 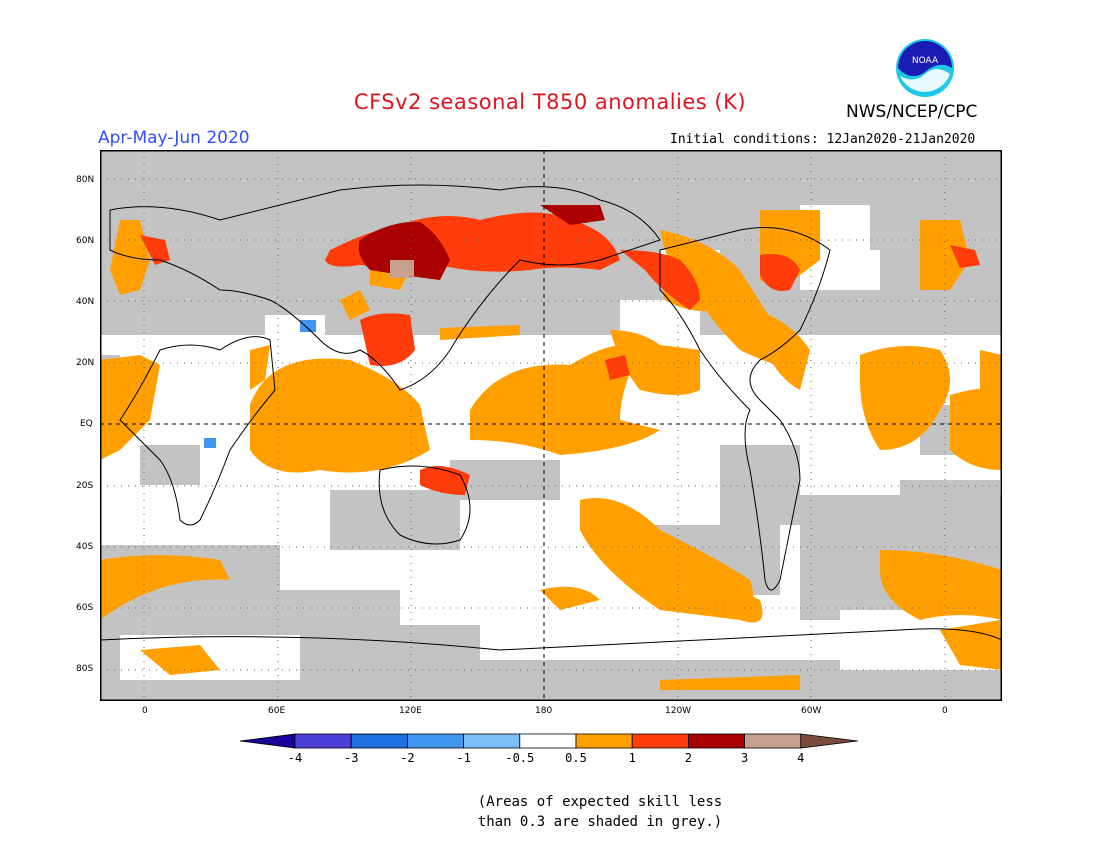 I want to click on legend-label: -4, so click(x=295, y=758).